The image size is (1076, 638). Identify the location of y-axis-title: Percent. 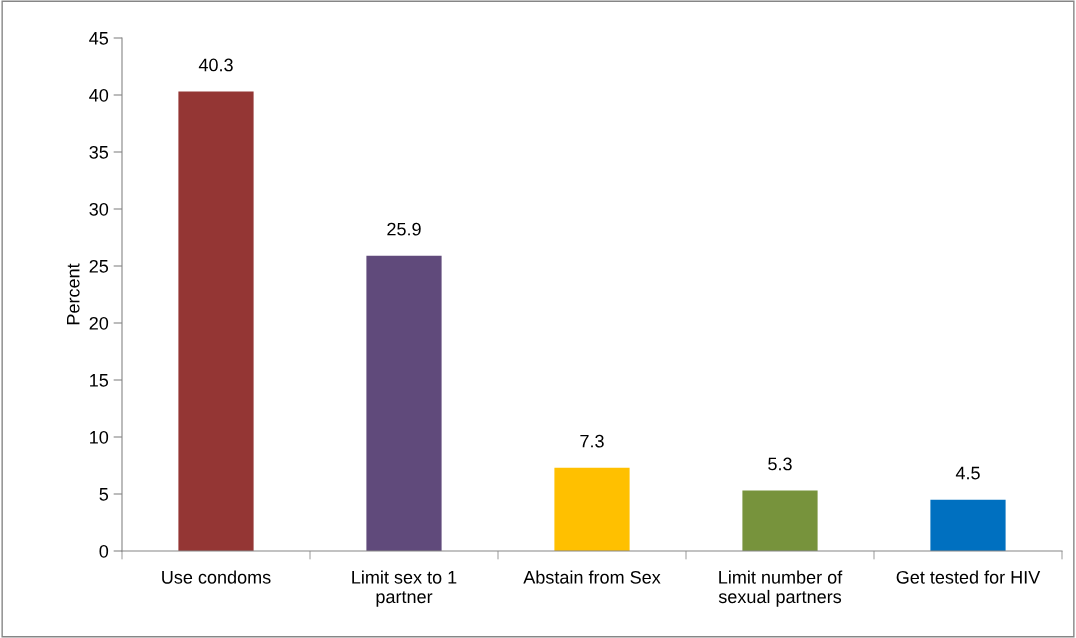
(73, 294).